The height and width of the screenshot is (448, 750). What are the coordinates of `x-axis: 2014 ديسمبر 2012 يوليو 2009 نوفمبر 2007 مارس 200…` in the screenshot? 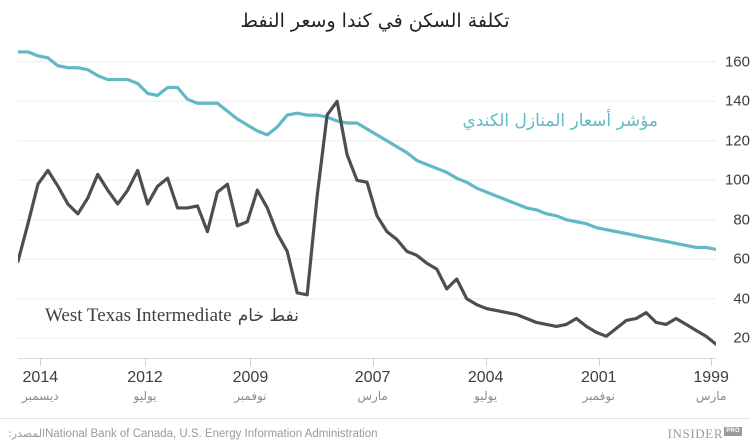 It's located at (373, 384).